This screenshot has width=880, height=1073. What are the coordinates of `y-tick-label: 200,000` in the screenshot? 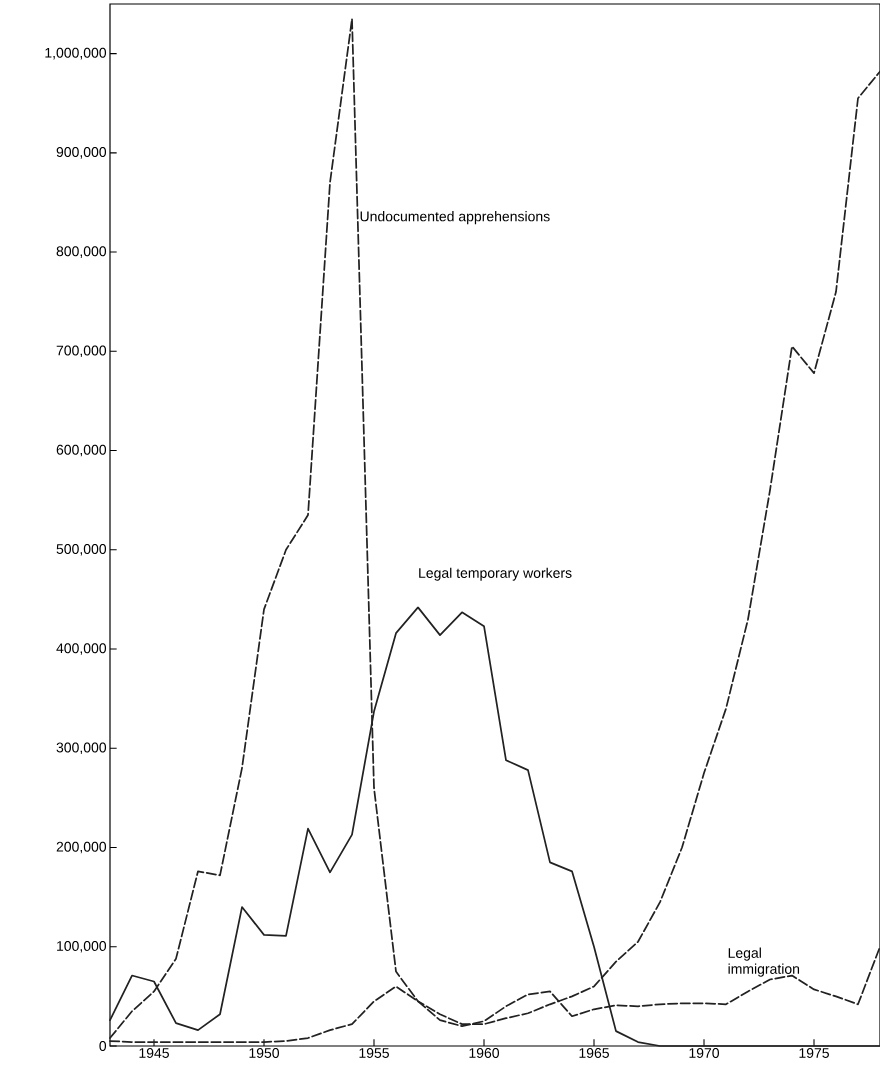 It's located at (81, 847).